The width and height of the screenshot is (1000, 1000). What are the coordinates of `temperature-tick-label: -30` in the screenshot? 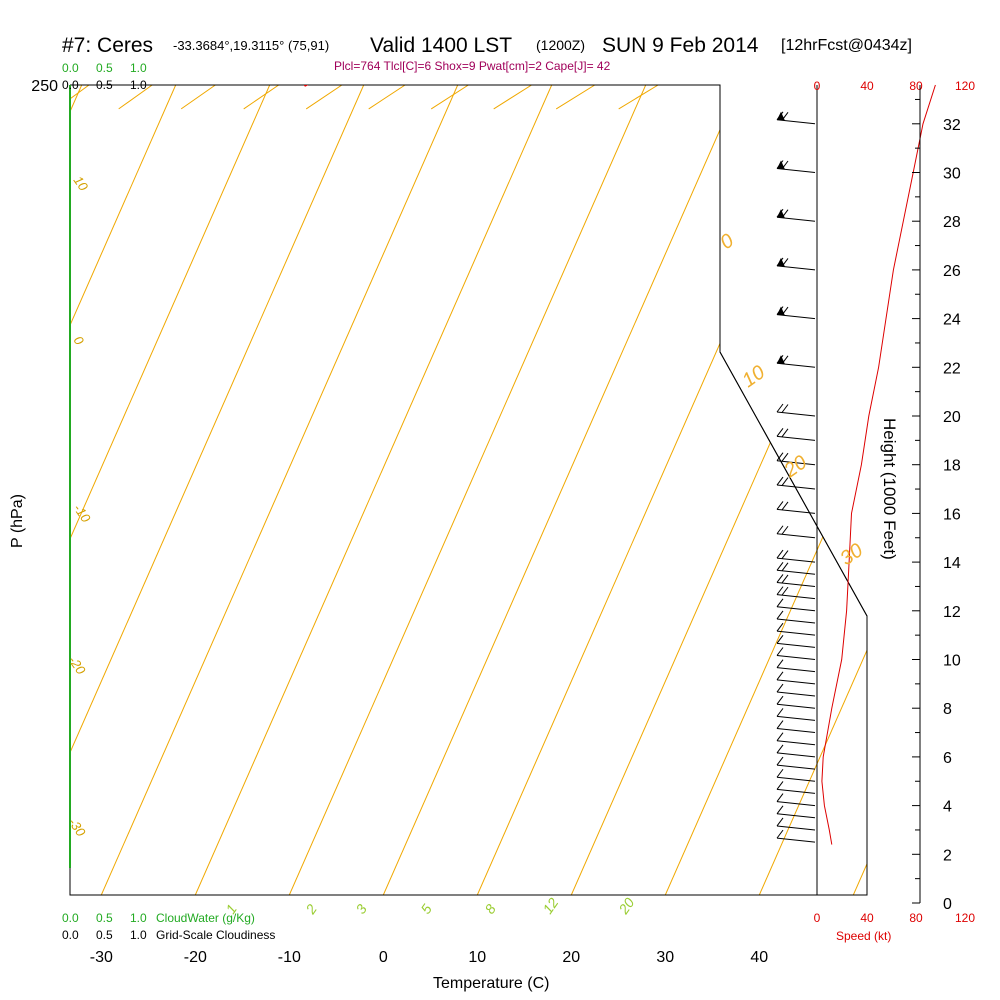 It's located at (101, 957).